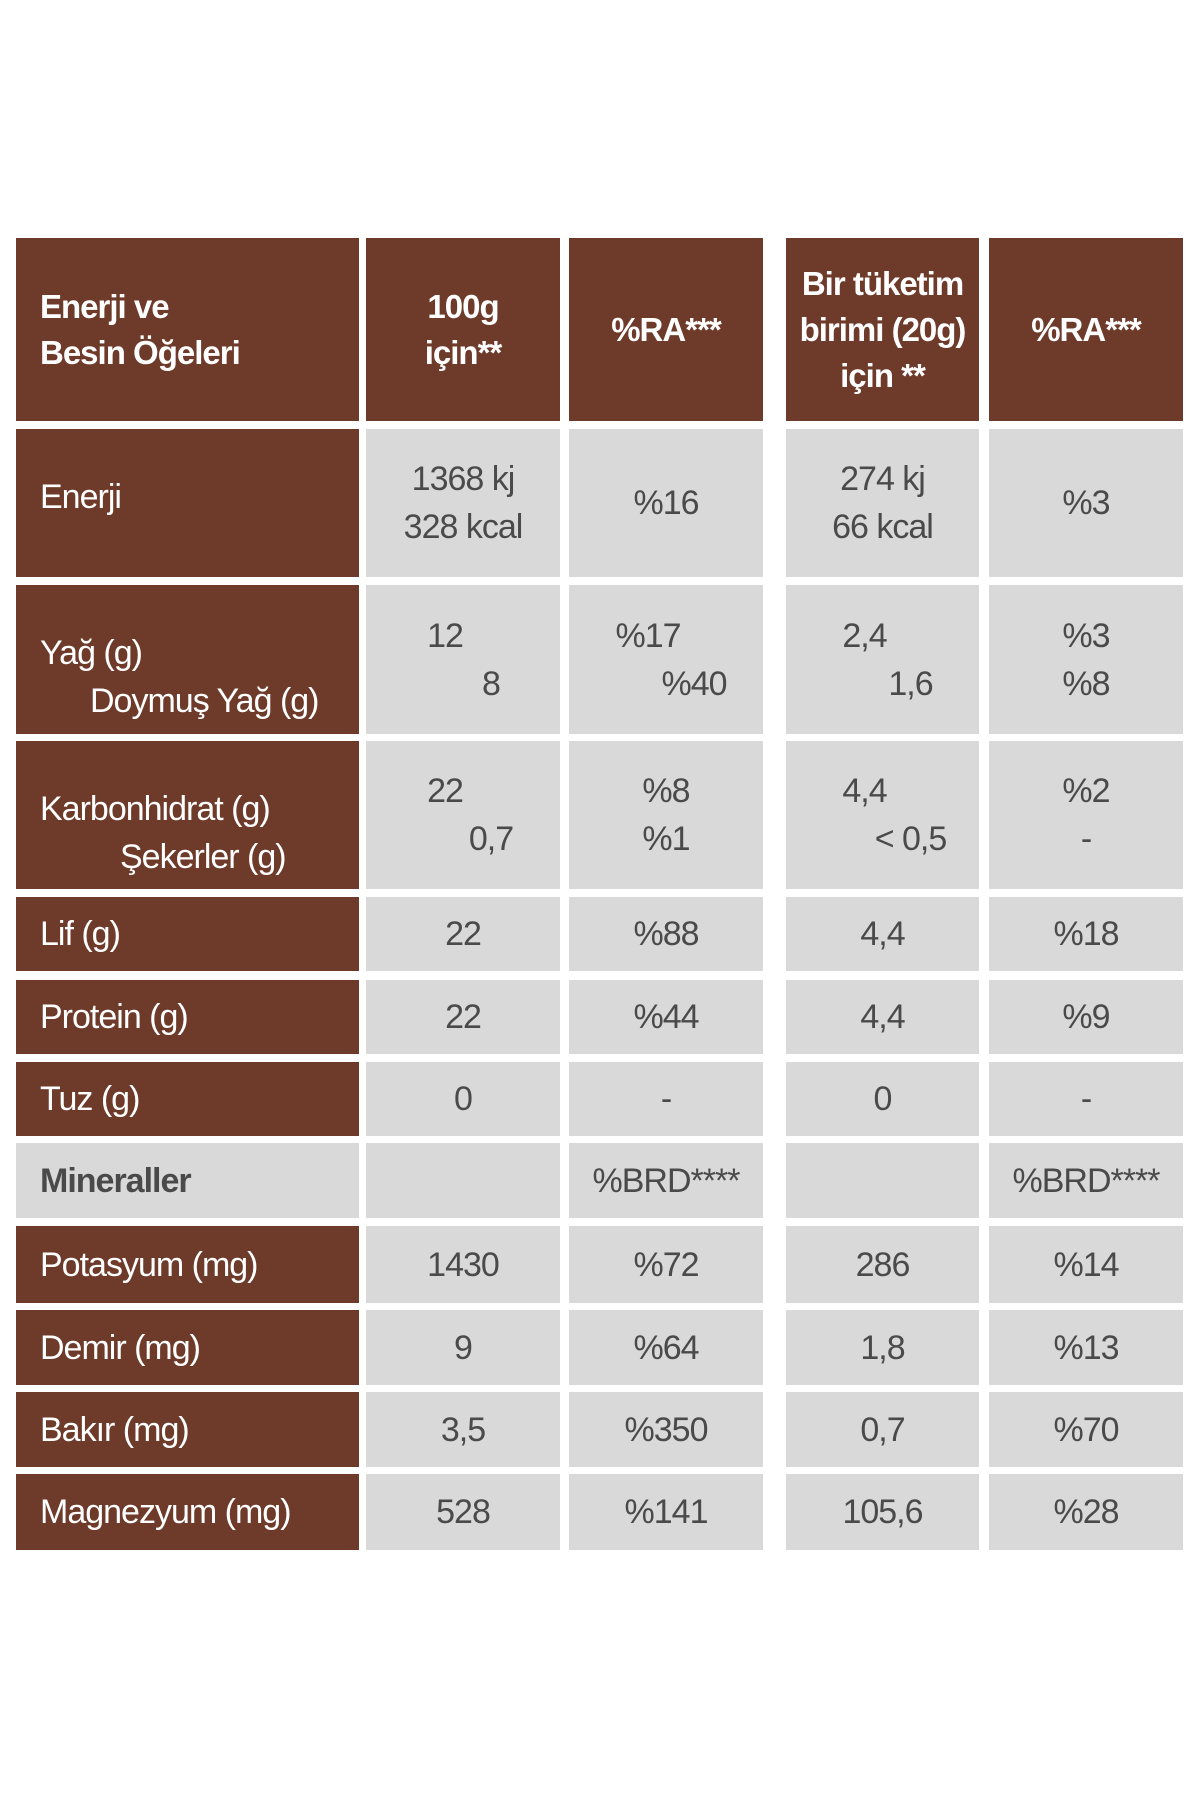 This screenshot has width=1200, height=1800. I want to click on cell-text: 1368 kj, so click(463, 479).